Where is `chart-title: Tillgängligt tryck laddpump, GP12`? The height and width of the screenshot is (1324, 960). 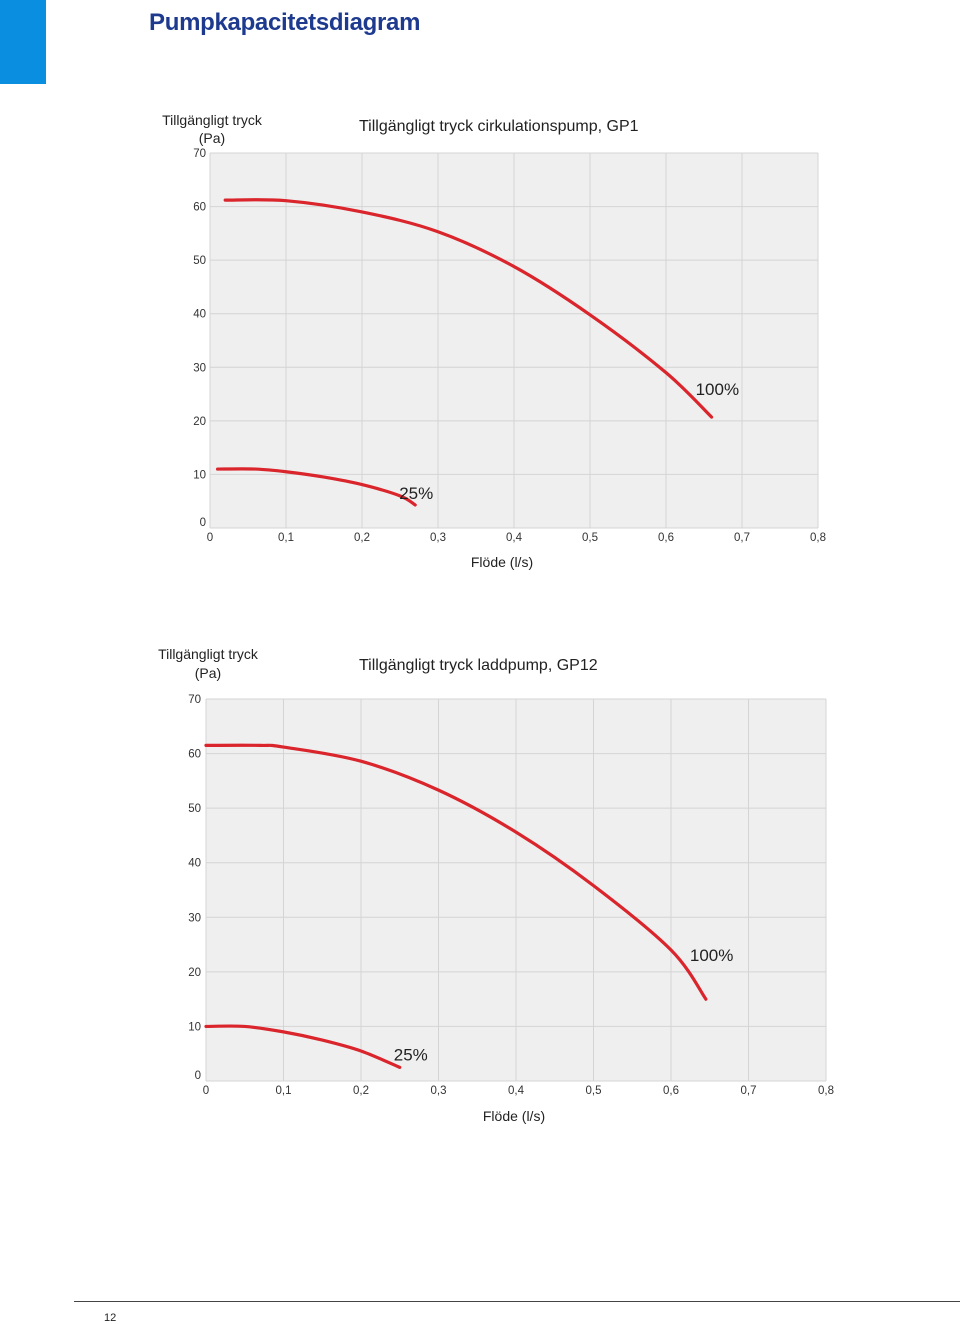 chart-title: Tillgängligt tryck laddpump, GP12 is located at coordinates (478, 665).